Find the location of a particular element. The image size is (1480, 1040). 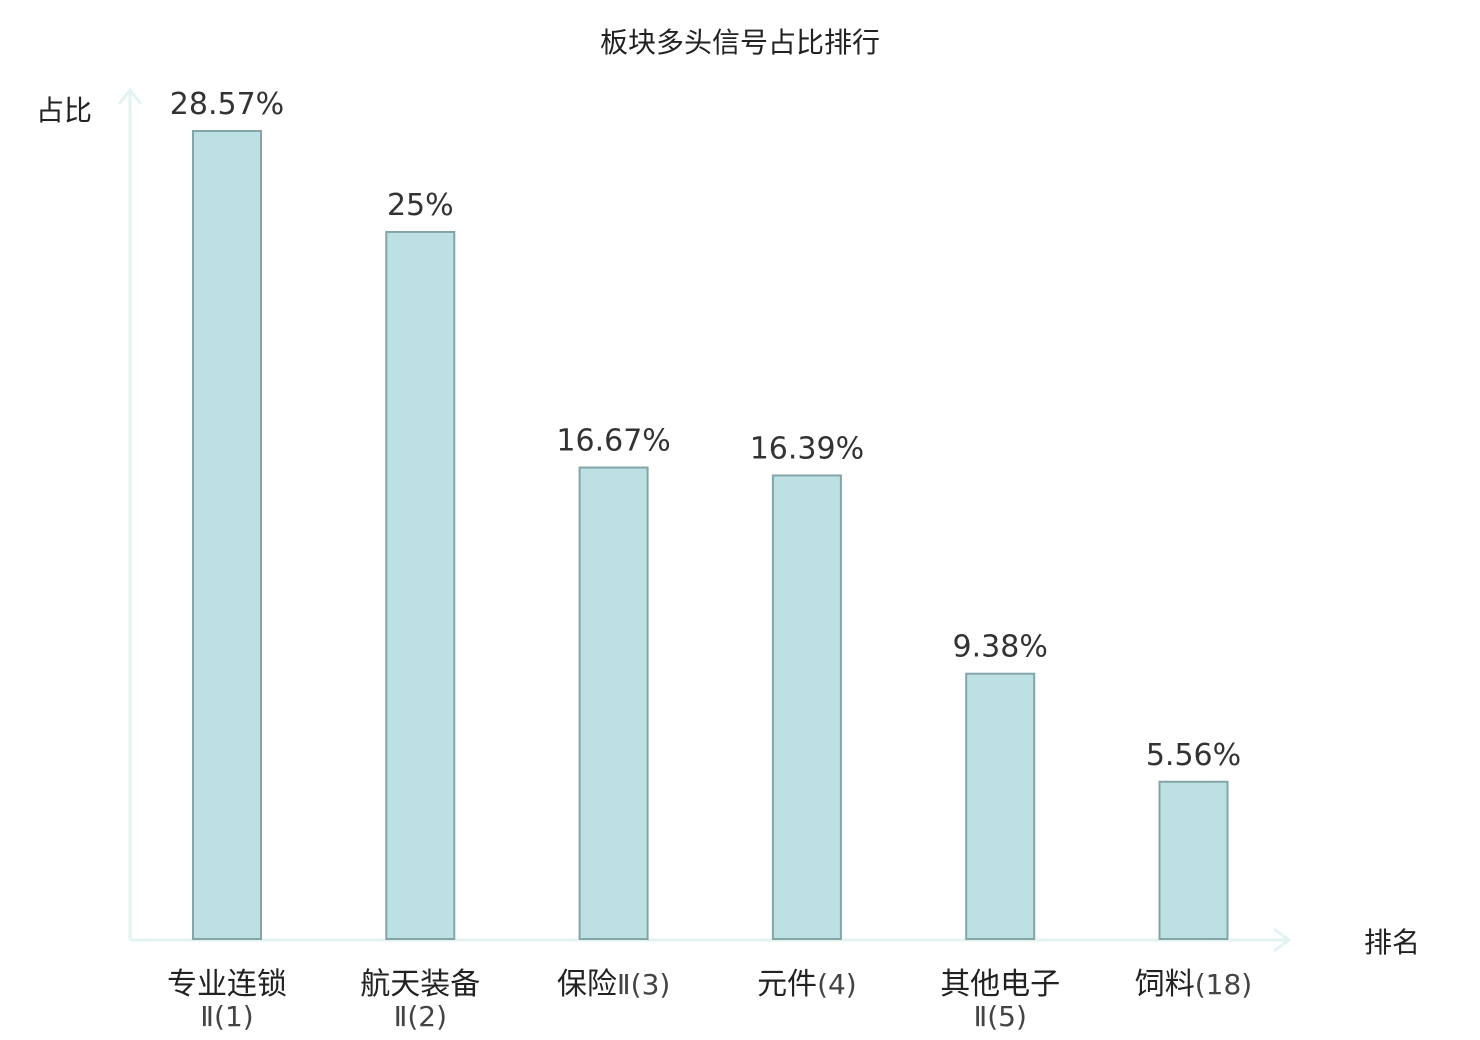

y-axis-arrow is located at coordinates (130, 96).